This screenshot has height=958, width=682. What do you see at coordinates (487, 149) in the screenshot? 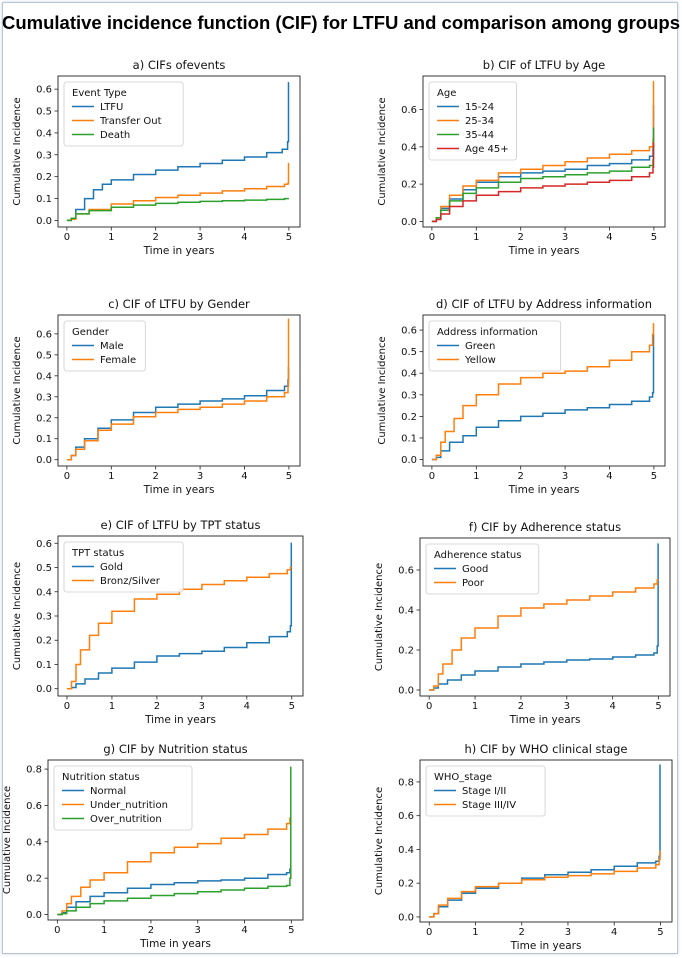
I see `legend-label: Age 45+` at bounding box center [487, 149].